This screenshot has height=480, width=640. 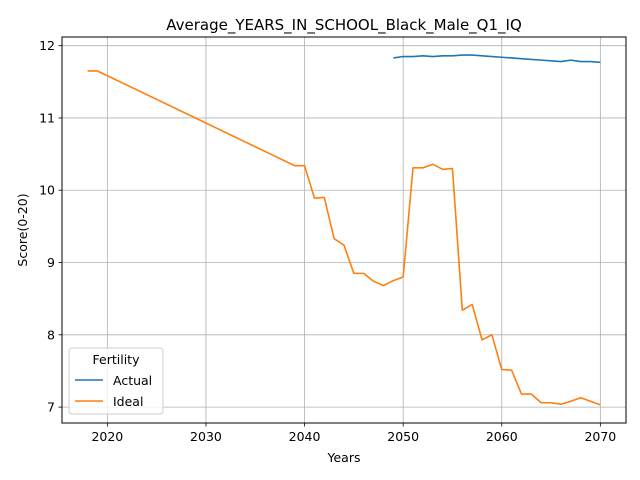 I want to click on x-tick-label: 2070, so click(x=600, y=436).